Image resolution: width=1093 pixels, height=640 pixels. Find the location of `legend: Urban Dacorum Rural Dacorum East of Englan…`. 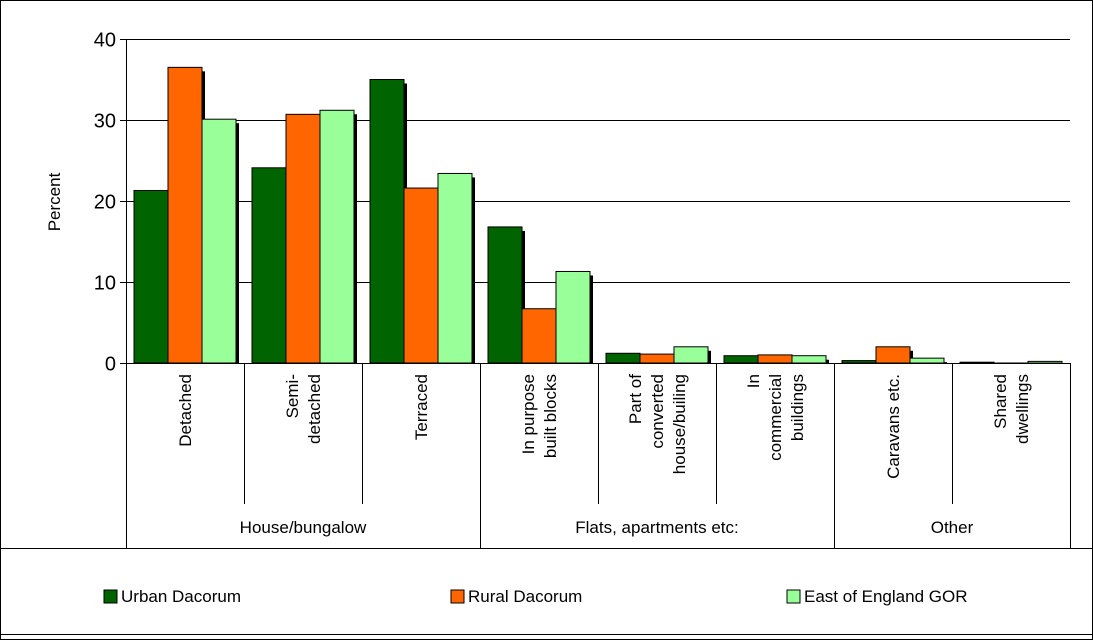

legend: Urban Dacorum Rural Dacorum East of Englan… is located at coordinates (535, 596).